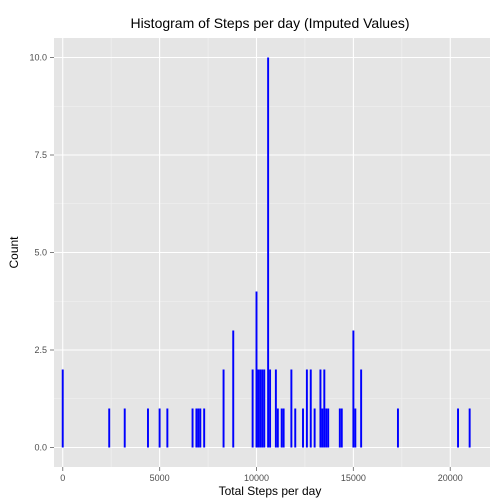 This screenshot has height=504, width=504. I want to click on y-tick-label: 5.0, so click(40, 253).